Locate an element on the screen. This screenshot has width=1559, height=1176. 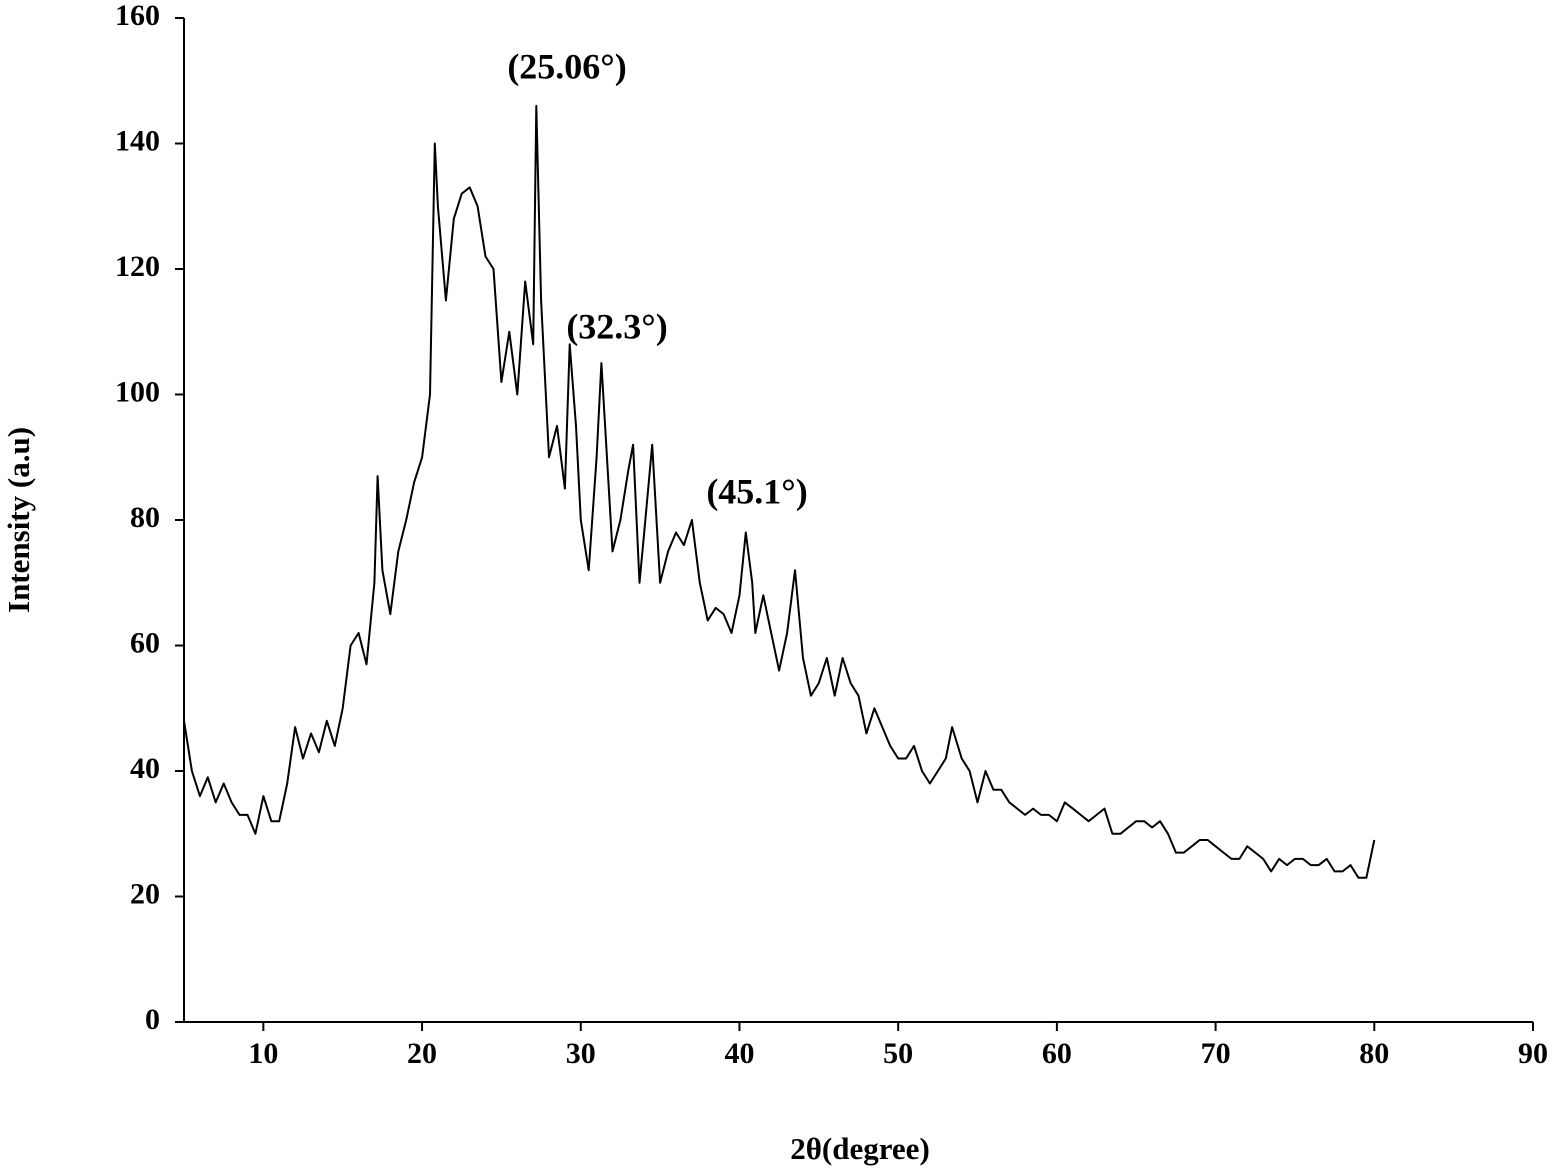
y-tick-label: 140 is located at coordinates (137, 140).